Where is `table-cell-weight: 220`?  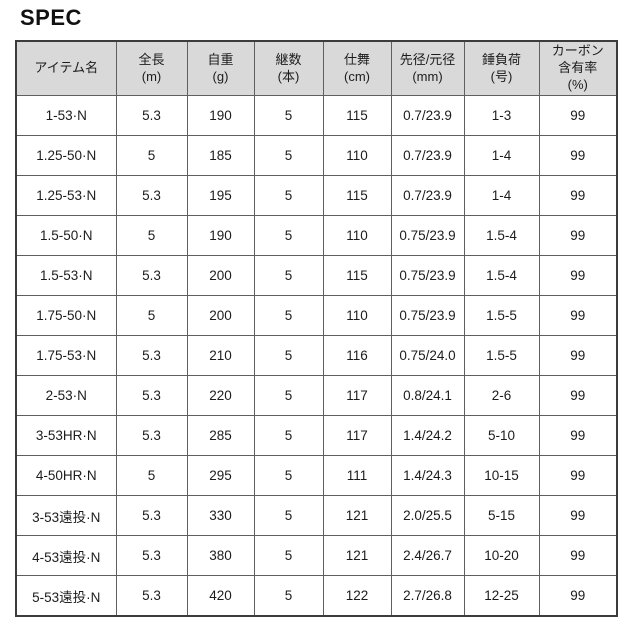
table-cell-weight: 220 is located at coordinates (220, 395).